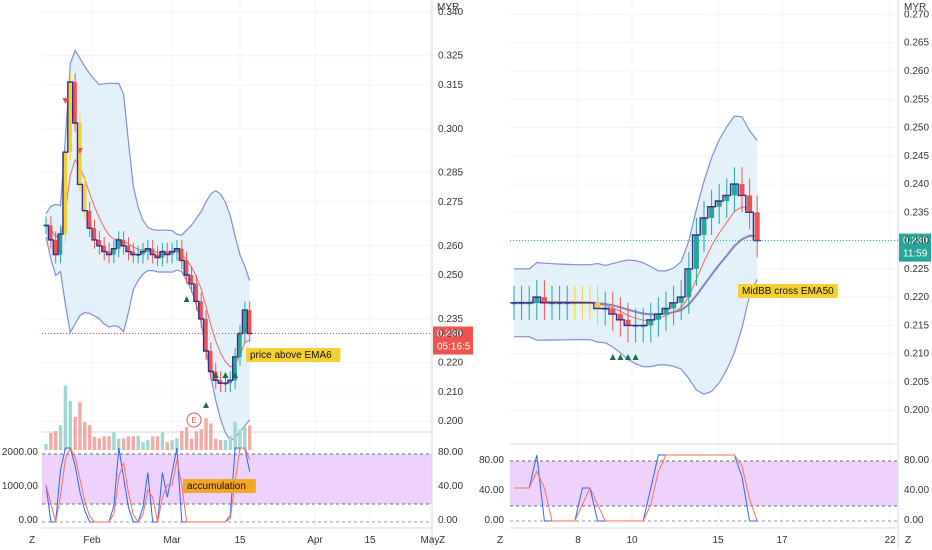  What do you see at coordinates (450, 319) in the screenshot?
I see `price-tick-label: 0.235` at bounding box center [450, 319].